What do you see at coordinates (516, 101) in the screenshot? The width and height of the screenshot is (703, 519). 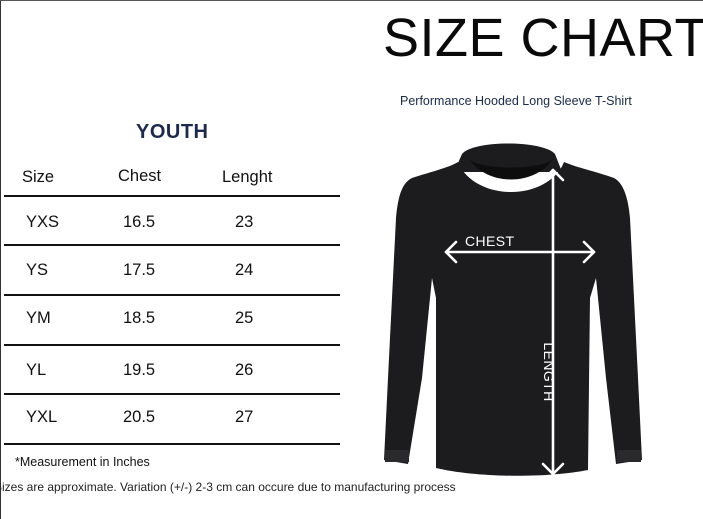 I see `product-name: Performance Hooded Long Sleeve T-Shirt` at bounding box center [516, 101].